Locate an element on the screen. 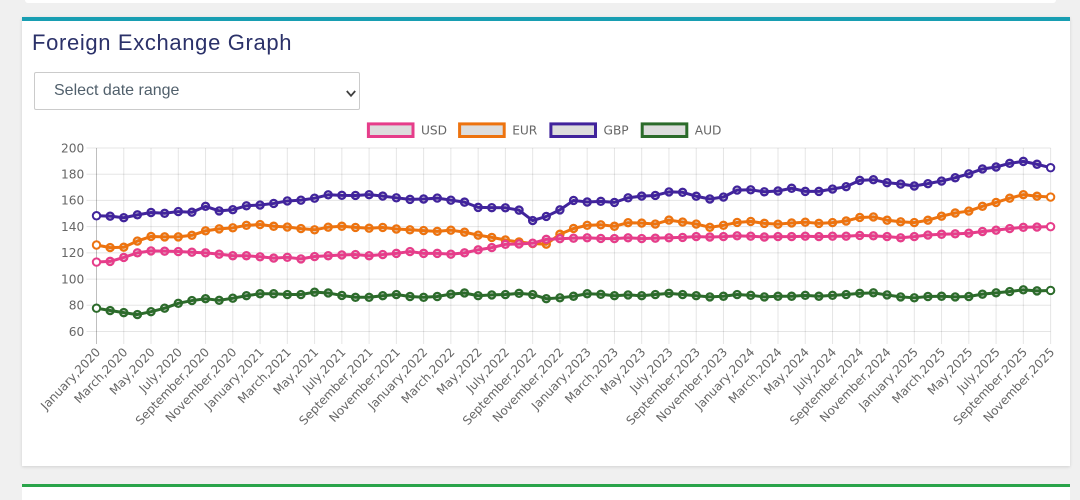 The width and height of the screenshot is (1080, 500). svg-text: 120 is located at coordinates (72, 253).